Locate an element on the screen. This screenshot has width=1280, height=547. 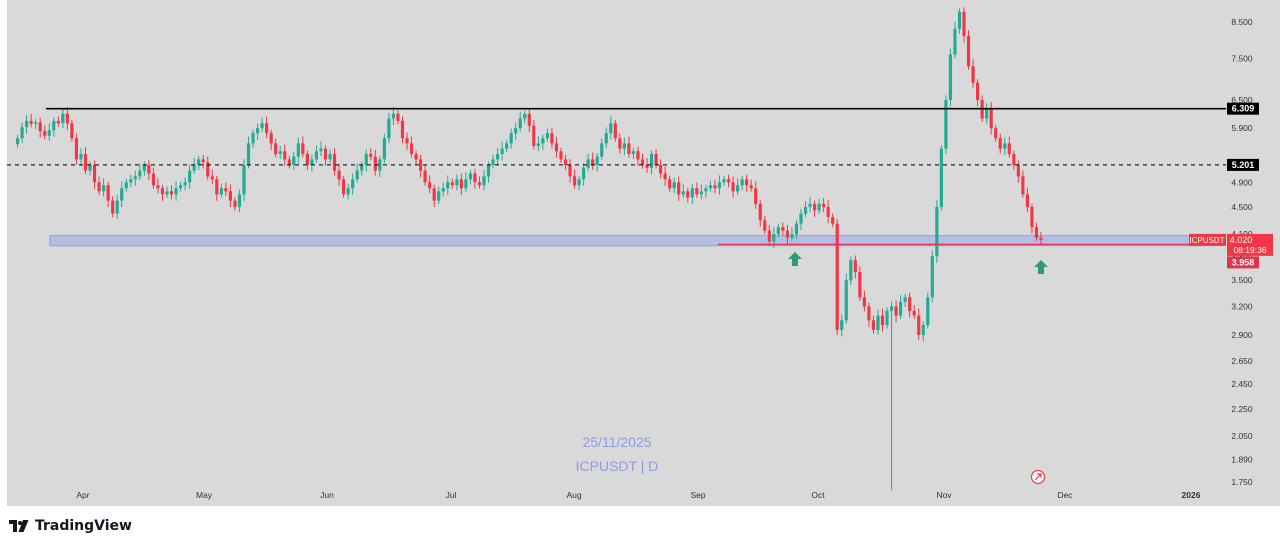
y-tick-label: 7.500 is located at coordinates (1242, 58).